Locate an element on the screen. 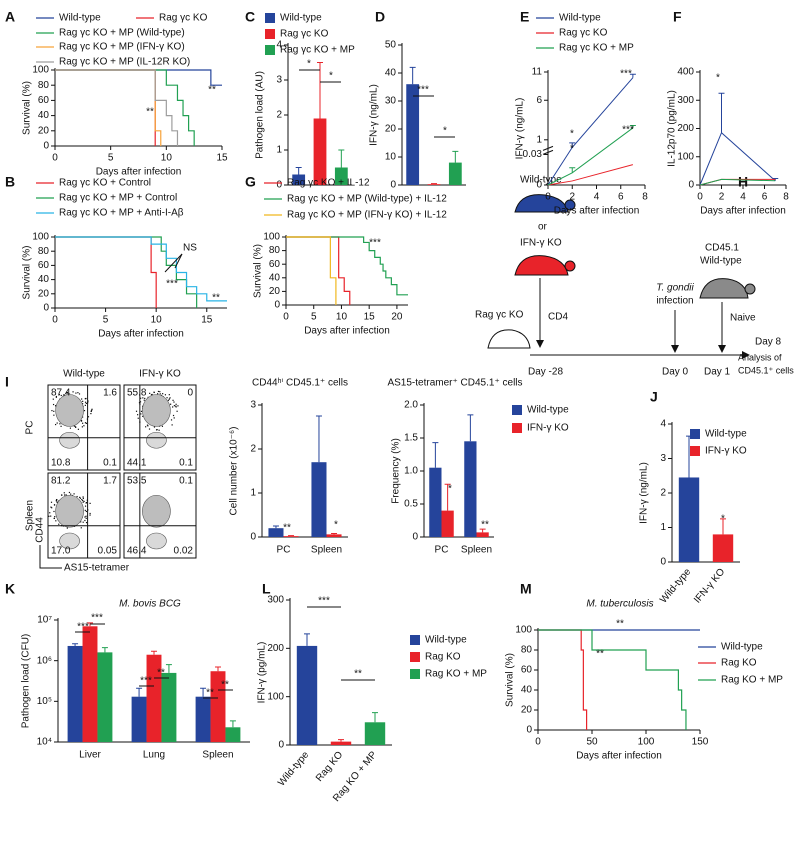 The image size is (800, 863). y-tick-label: 1 is located at coordinates (253, 493).